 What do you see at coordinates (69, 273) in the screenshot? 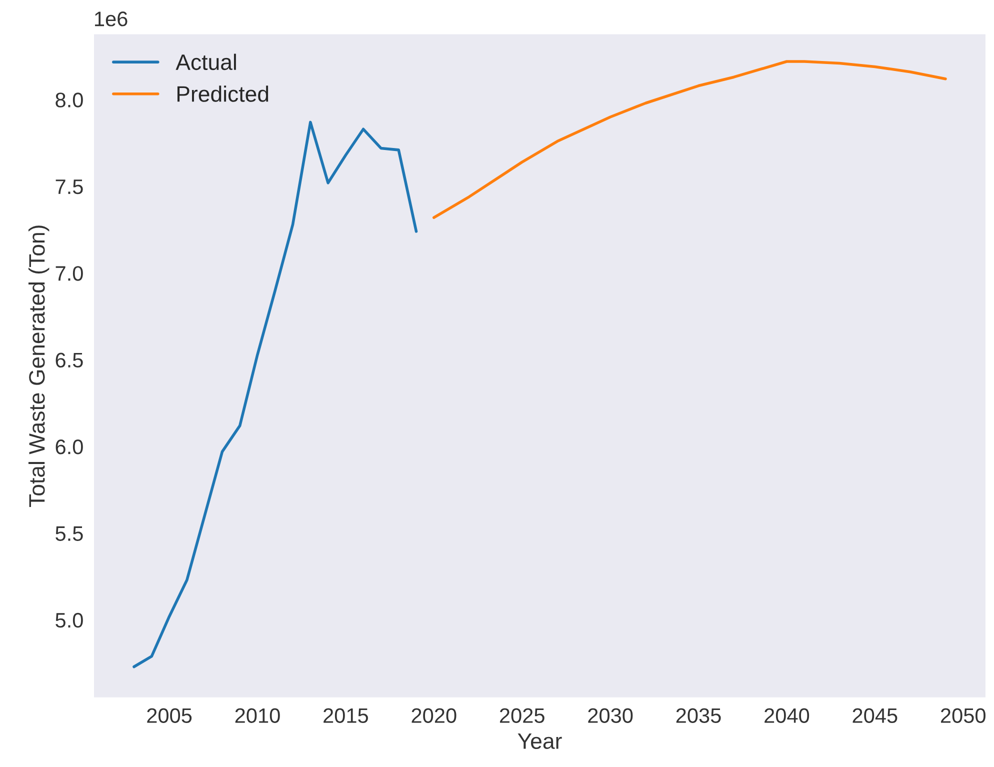
I see `y-tick-label: 7.0` at bounding box center [69, 273].